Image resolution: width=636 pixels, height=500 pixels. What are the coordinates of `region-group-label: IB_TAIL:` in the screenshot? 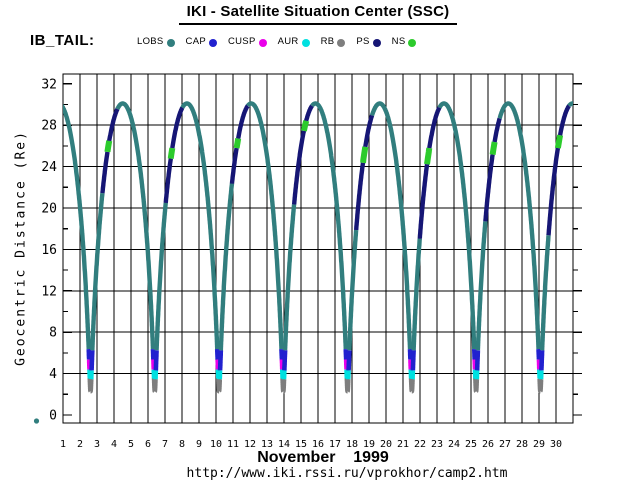 It's located at (62, 40).